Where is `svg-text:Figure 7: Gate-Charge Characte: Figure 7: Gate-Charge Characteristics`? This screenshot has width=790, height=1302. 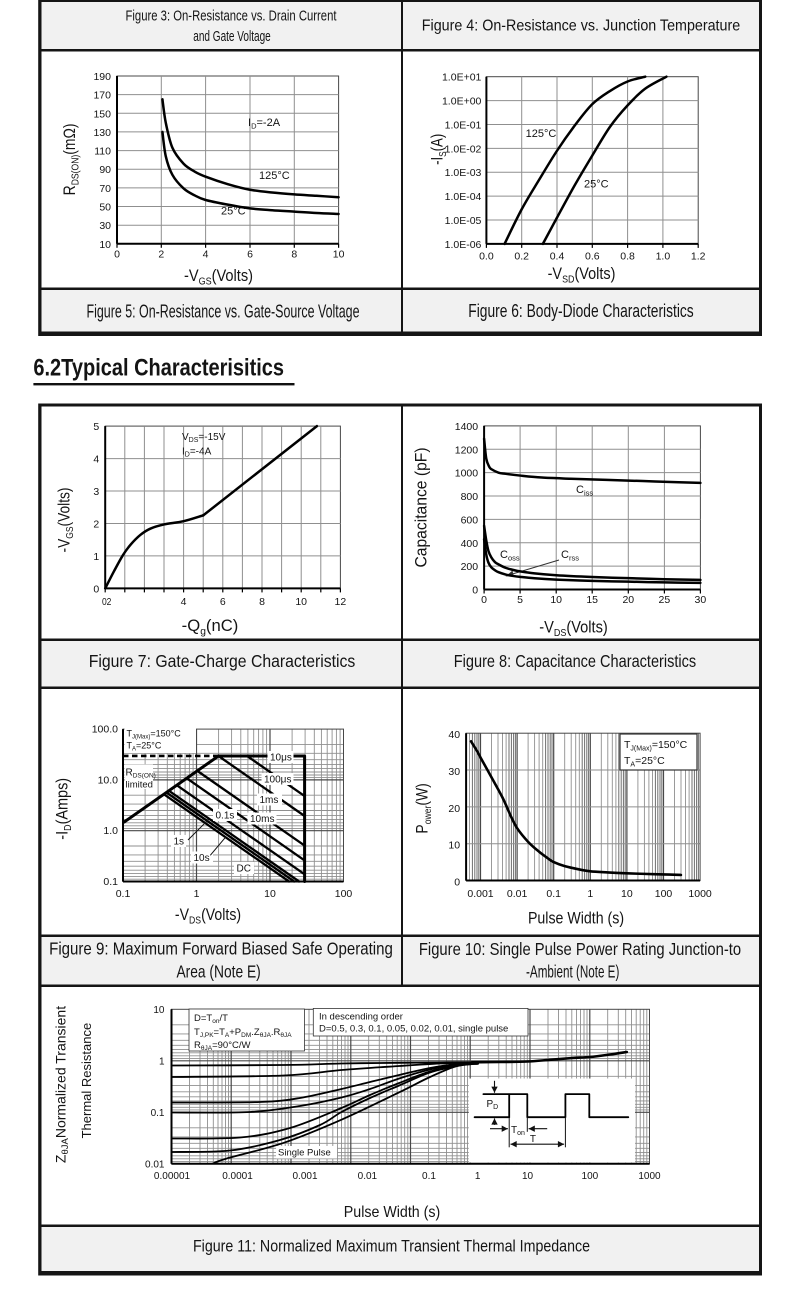
svg-text:Figure 7: Gate-Charge Characte: Figure 7: Gate-Charge Characteristics is located at coordinates (222, 661).